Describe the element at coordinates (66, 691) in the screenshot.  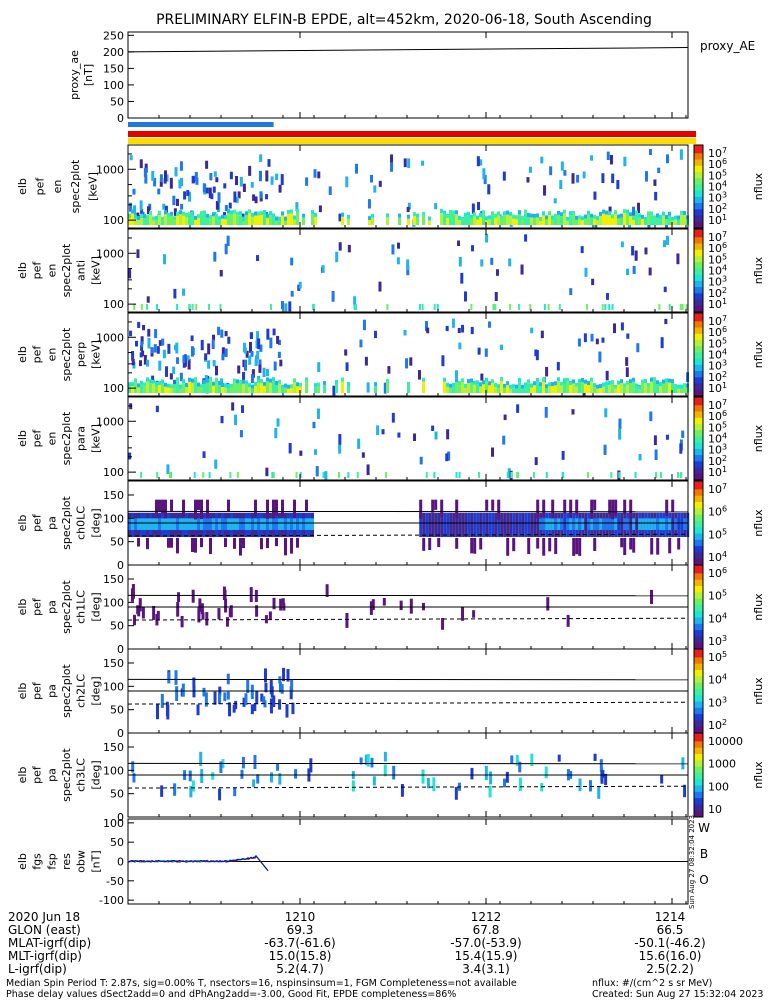
I see `pitch-angle-panel-2-ylabel-3: spec2plot` at that location.